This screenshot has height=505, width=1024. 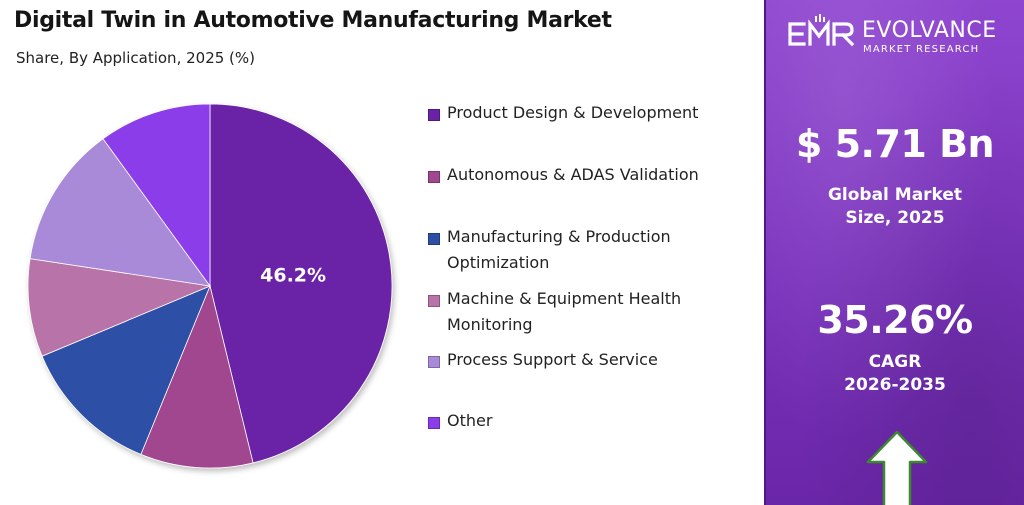 What do you see at coordinates (895, 206) in the screenshot?
I see `market-size-label: Global Market Size, 2025` at bounding box center [895, 206].